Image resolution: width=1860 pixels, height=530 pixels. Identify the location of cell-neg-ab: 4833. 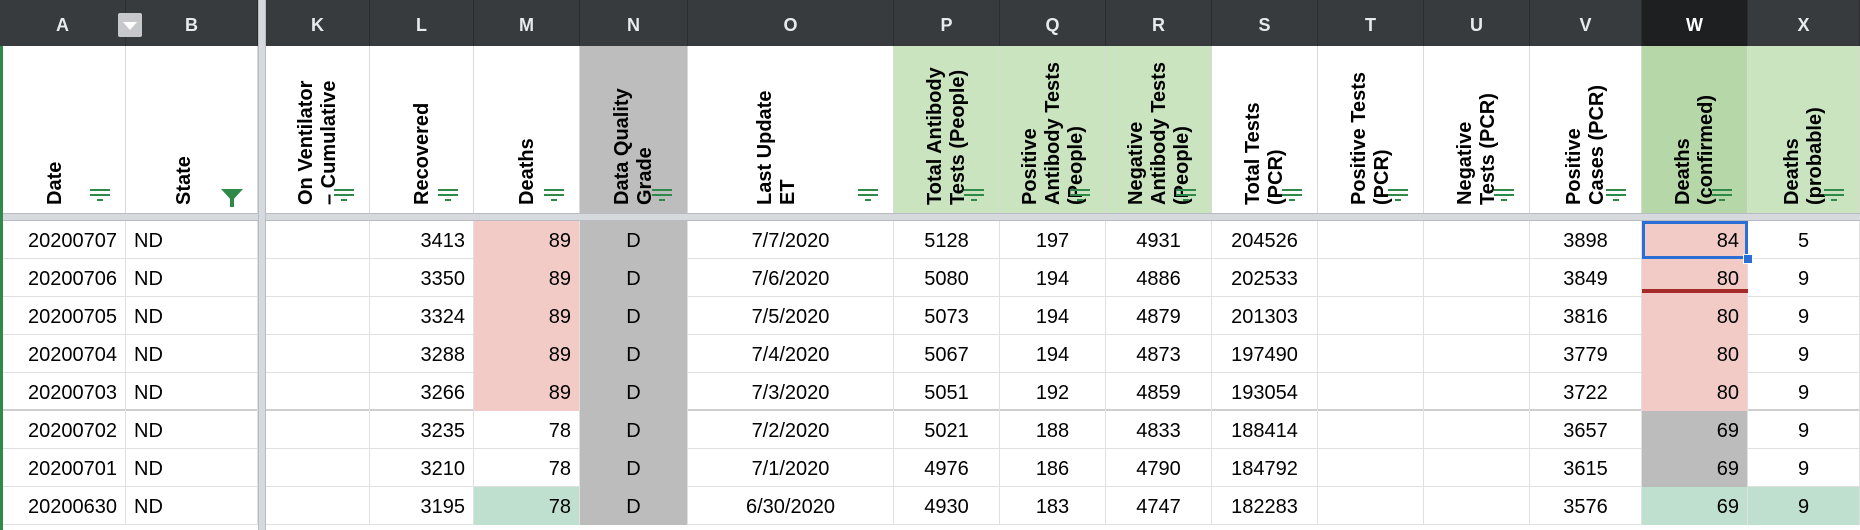
(1159, 430).